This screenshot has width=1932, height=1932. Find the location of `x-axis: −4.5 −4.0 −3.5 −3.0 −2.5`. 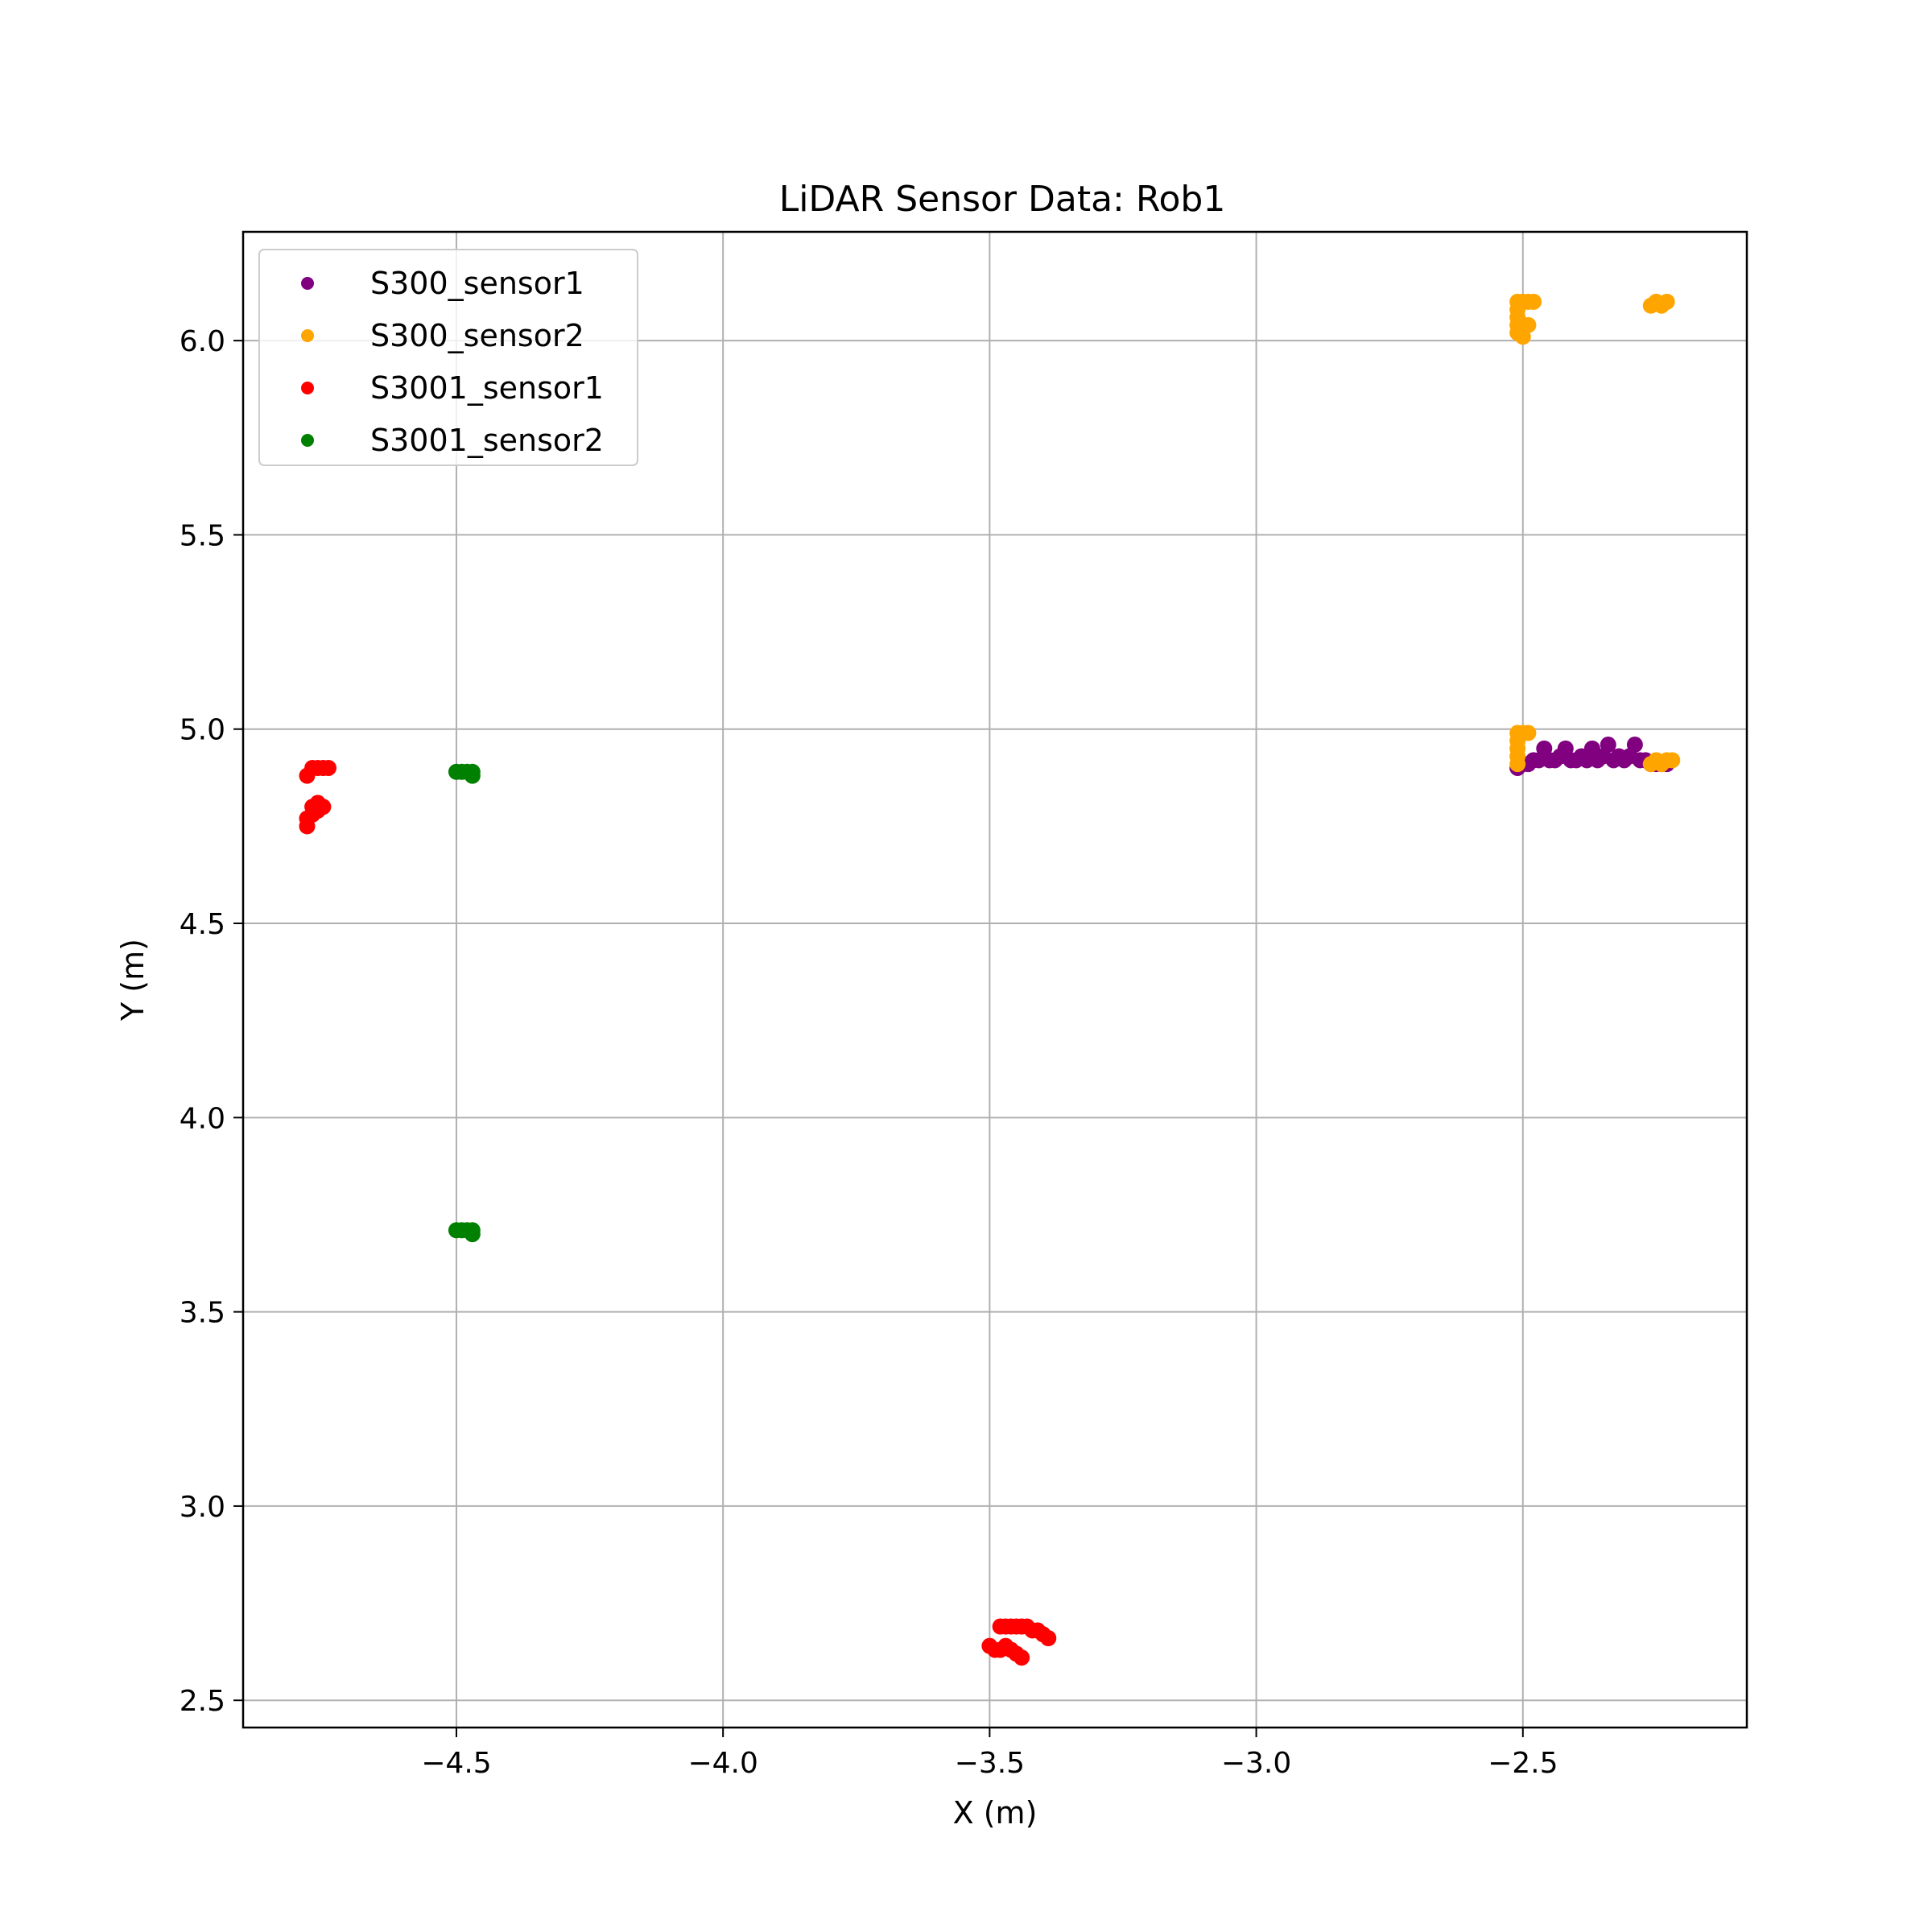

x-axis: −4.5 −4.0 −3.5 −3.0 −2.5 is located at coordinates (989, 1754).